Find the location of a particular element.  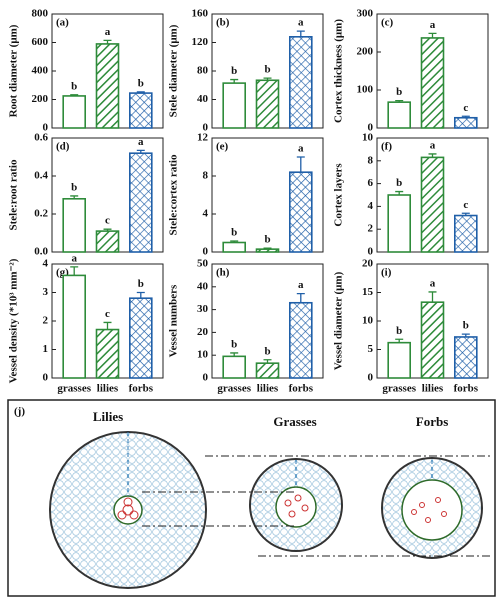

y-tick-label: 80 is located at coordinates (203, 71).